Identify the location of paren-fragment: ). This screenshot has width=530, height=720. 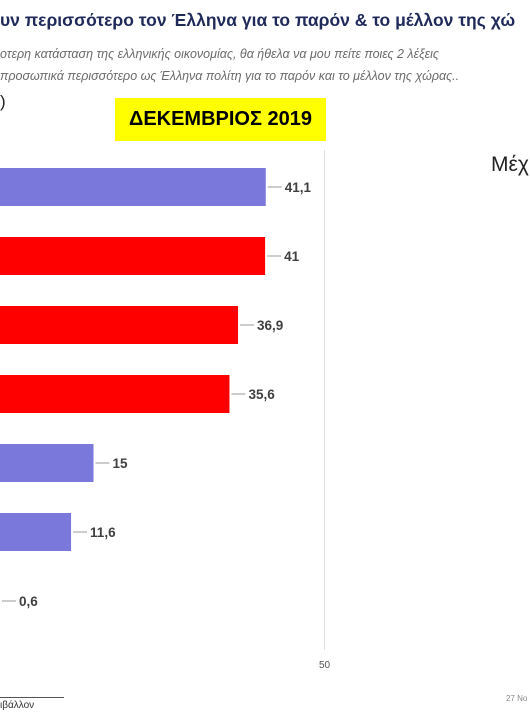
(3, 101).